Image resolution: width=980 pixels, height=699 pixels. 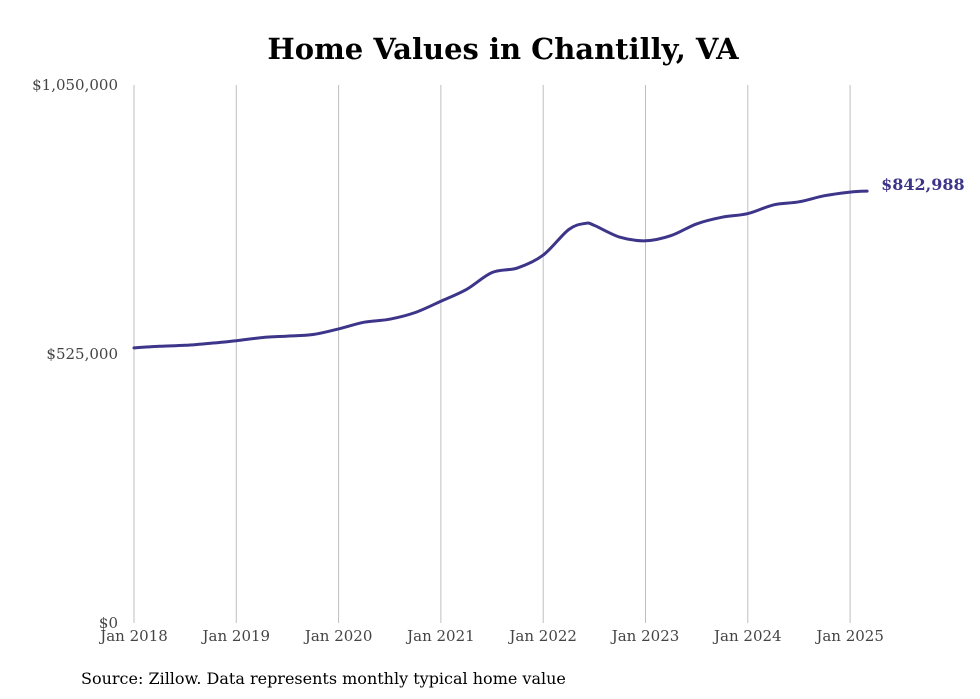 What do you see at coordinates (75, 85) in the screenshot?
I see `y-tick-label: $1,050,000` at bounding box center [75, 85].